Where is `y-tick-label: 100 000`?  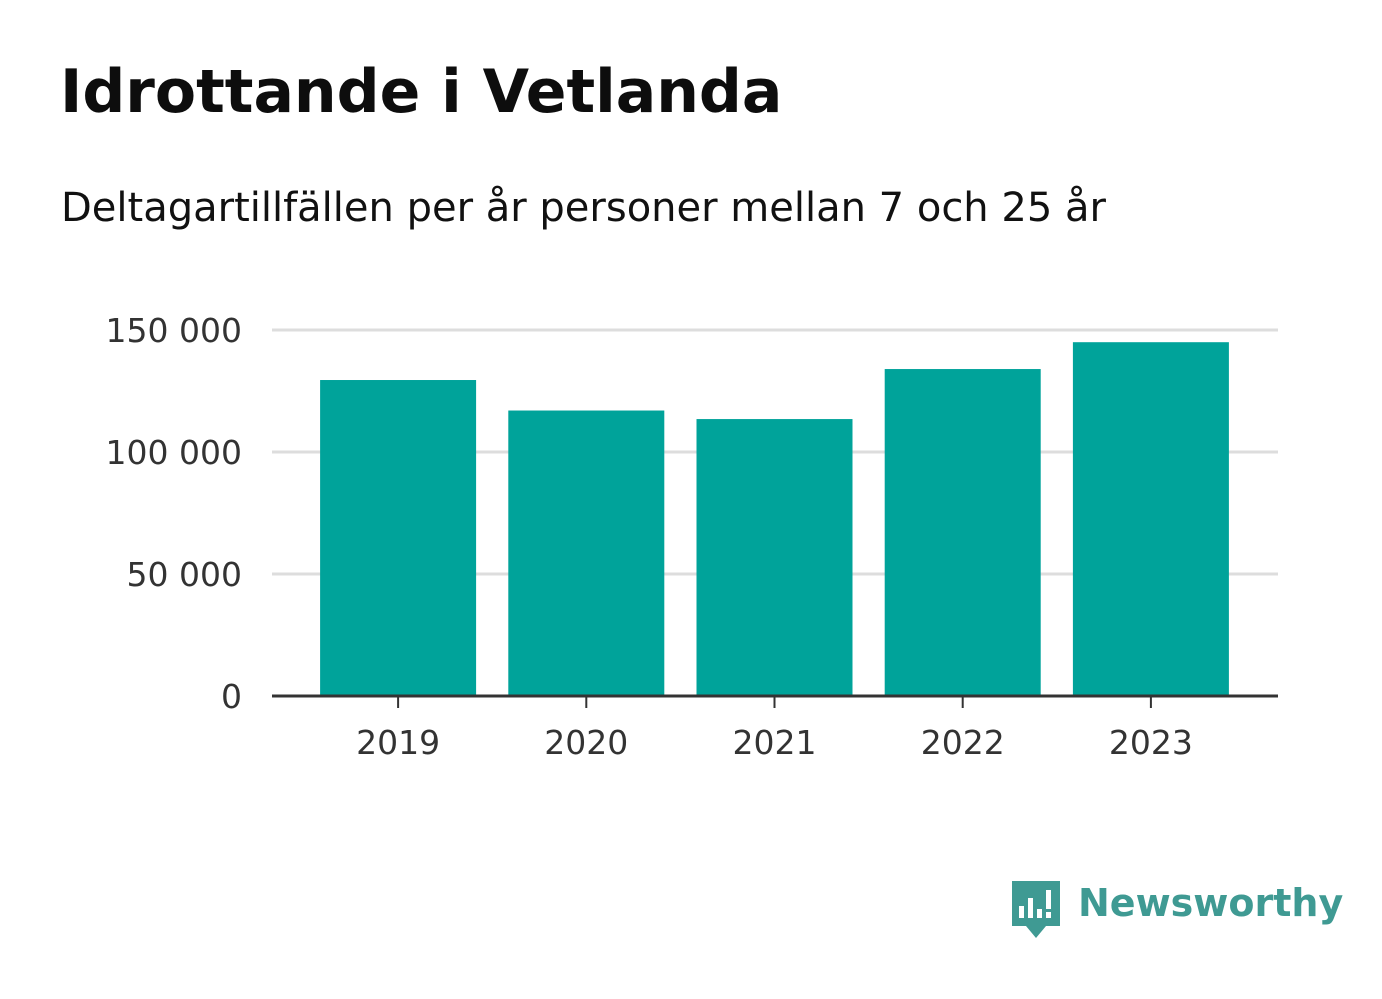
y-tick-label: 100 000 is located at coordinates (174, 452).